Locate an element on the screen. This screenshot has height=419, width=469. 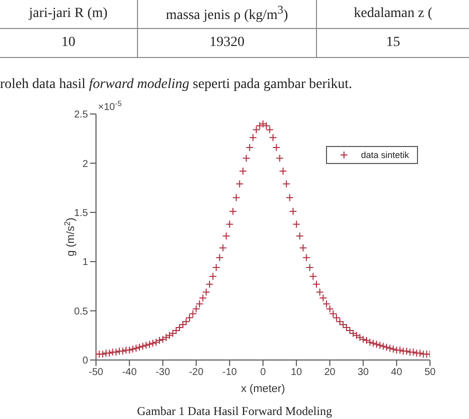
x-tick-label: -20 is located at coordinates (196, 372).